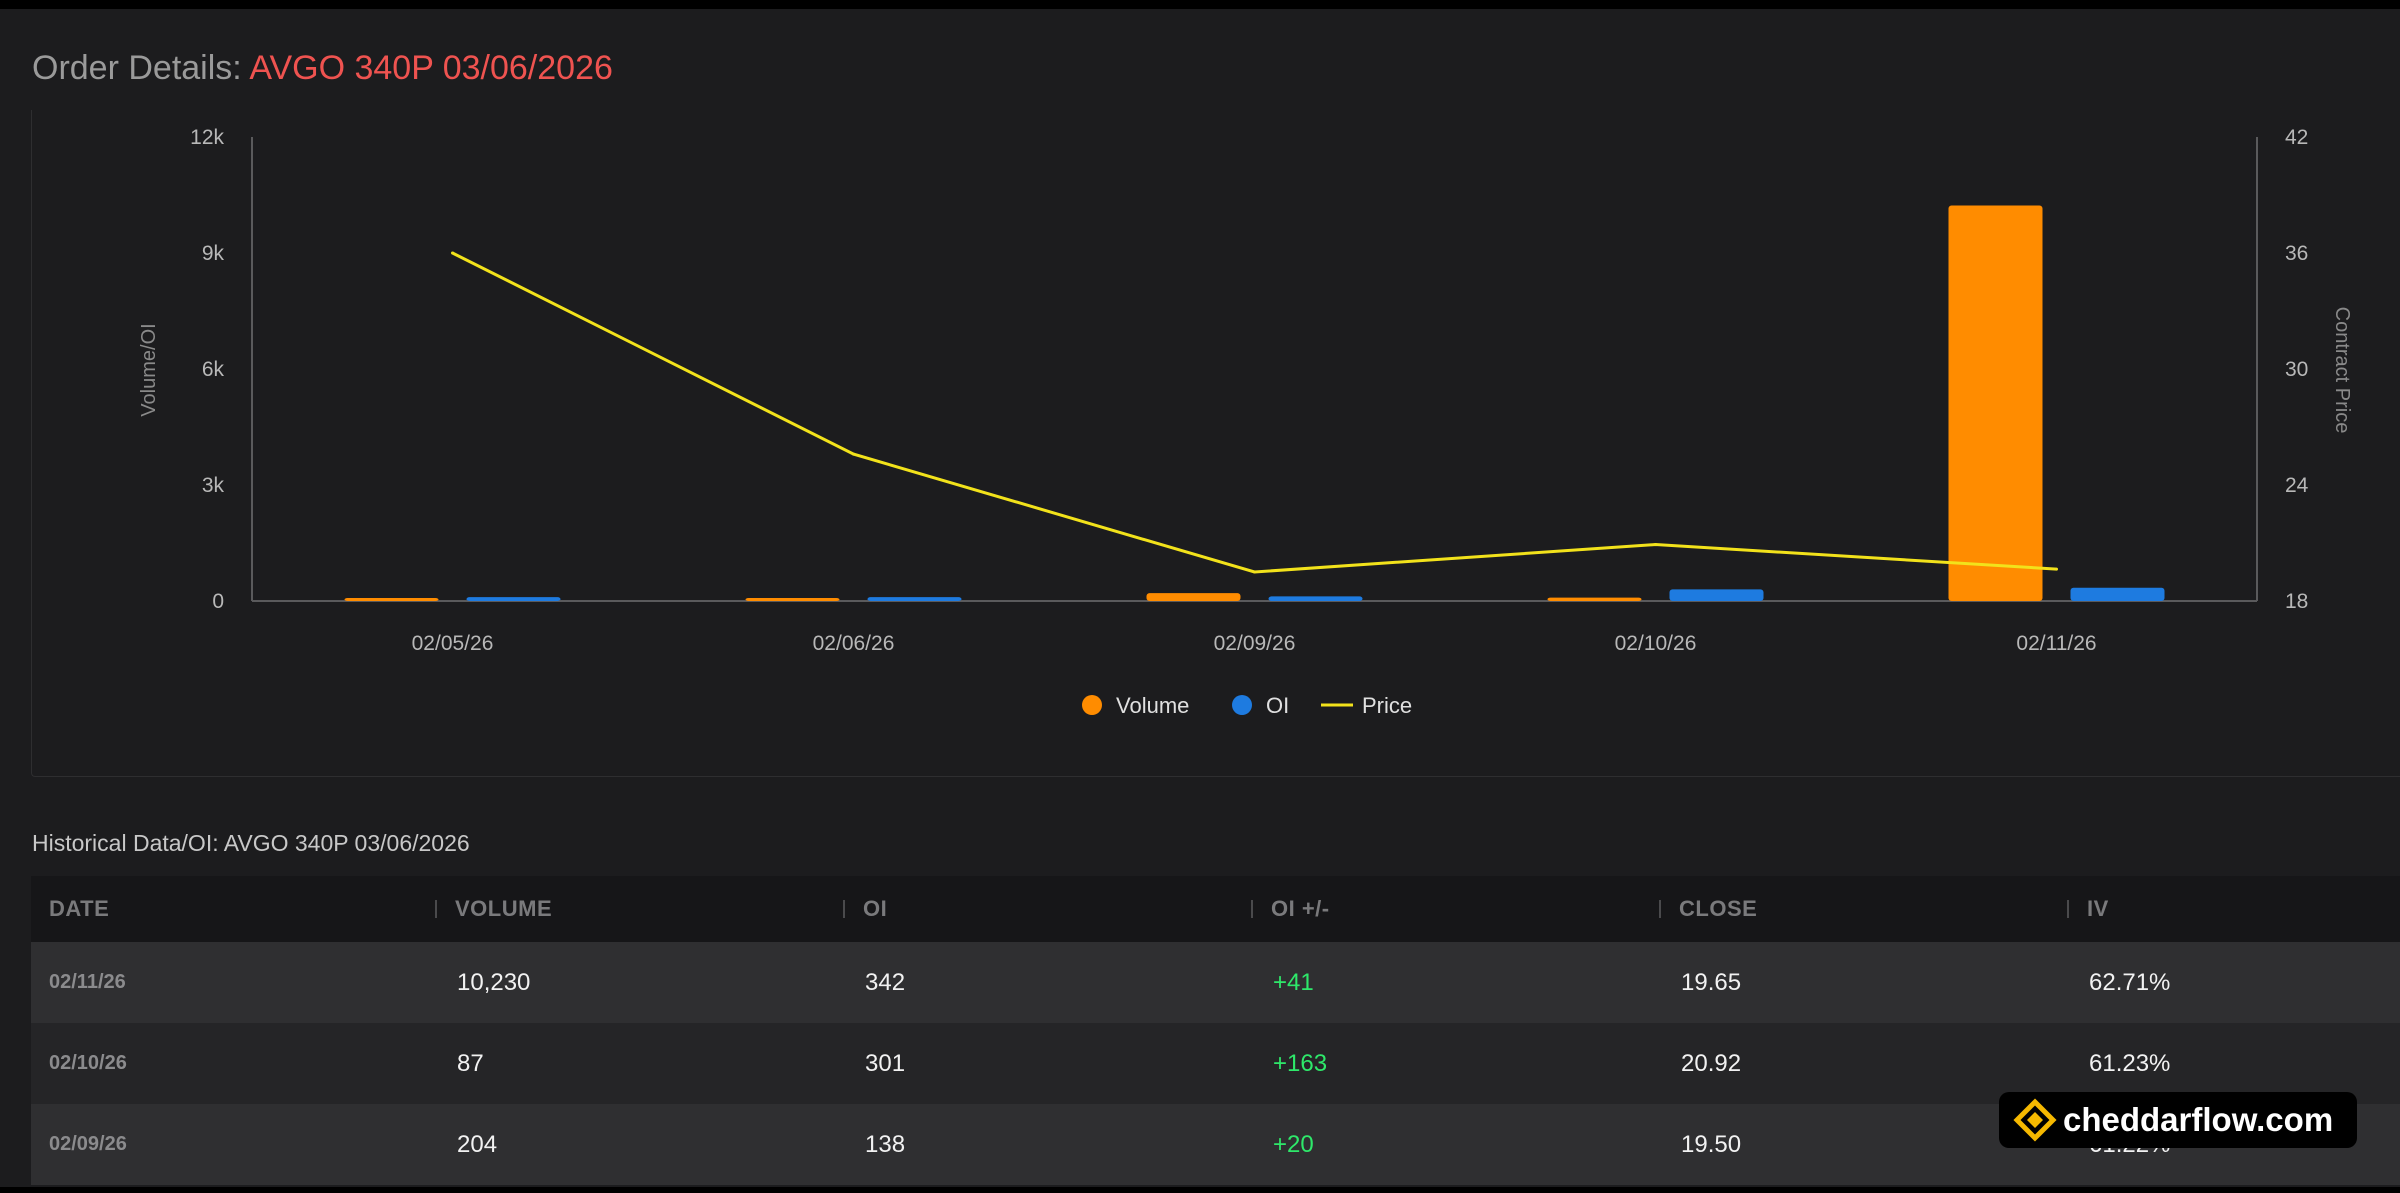 The width and height of the screenshot is (2400, 1193). I want to click on y-tick-label: 12k, so click(207, 137).